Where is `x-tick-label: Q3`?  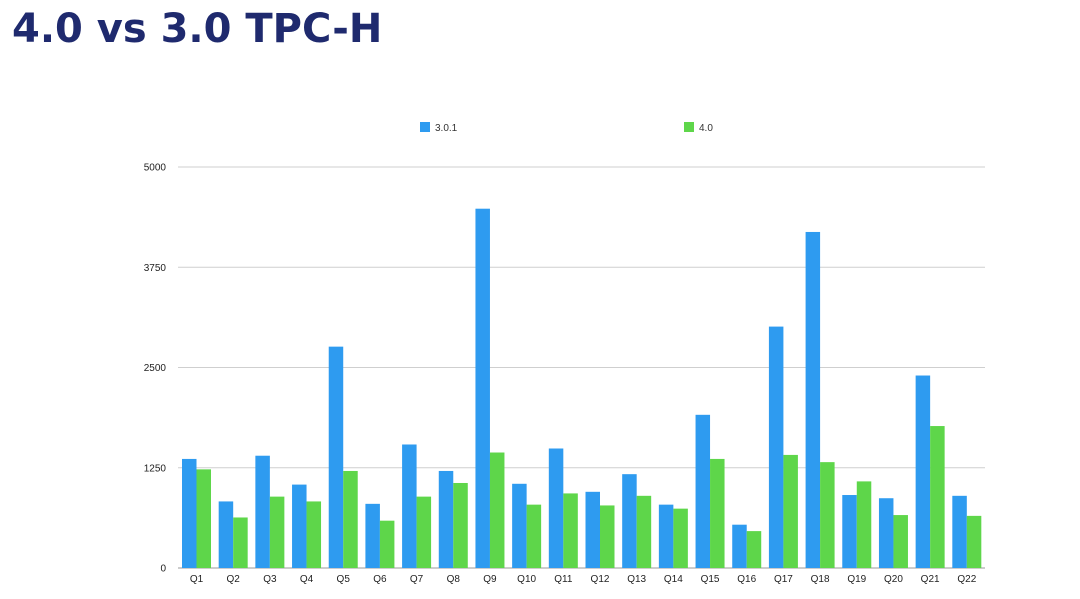
x-tick-label: Q3 is located at coordinates (270, 579).